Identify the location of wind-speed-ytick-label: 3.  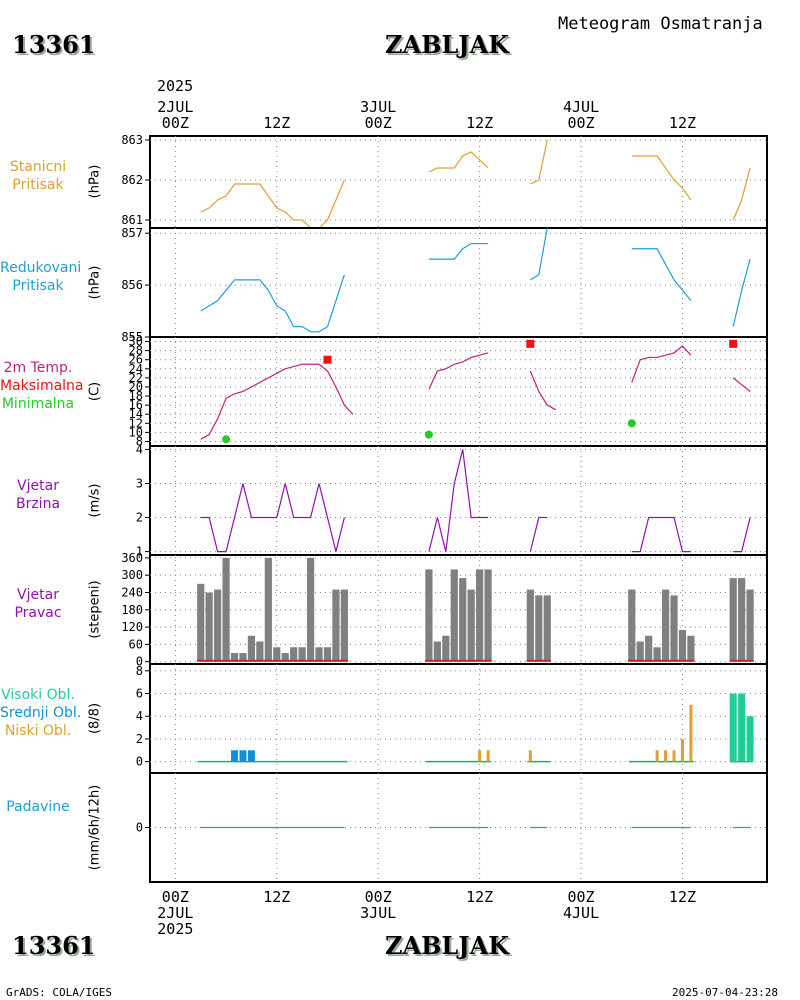
(139, 483).